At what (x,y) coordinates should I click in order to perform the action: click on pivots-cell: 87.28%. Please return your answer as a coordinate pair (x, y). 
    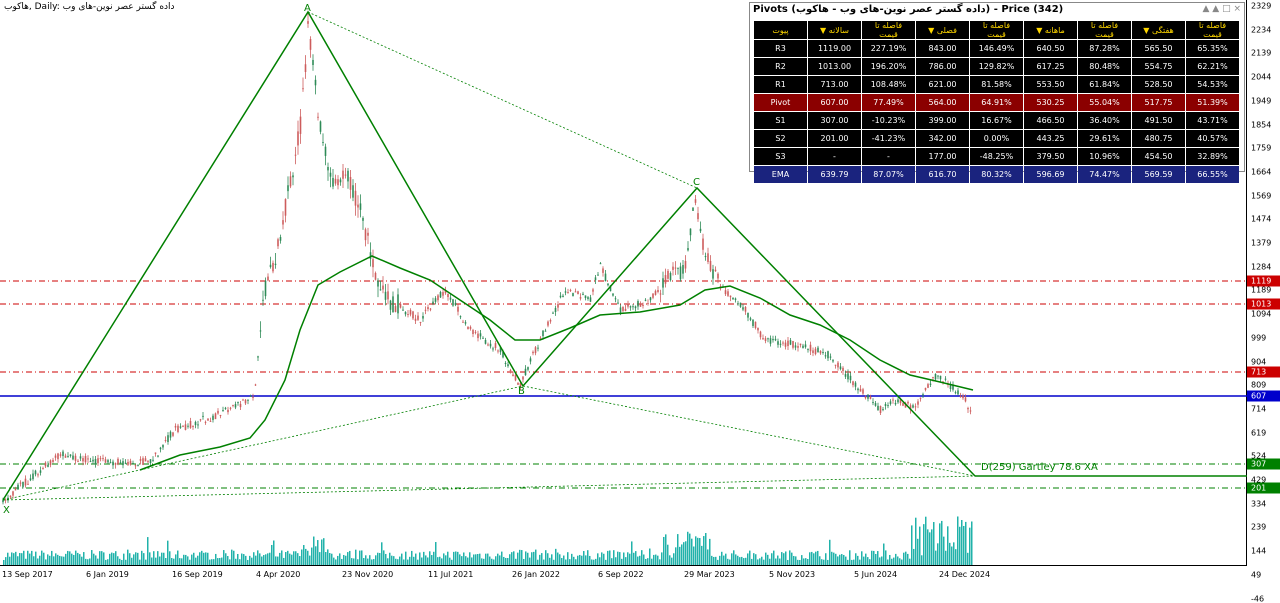
    Looking at the image, I should click on (1104, 48).